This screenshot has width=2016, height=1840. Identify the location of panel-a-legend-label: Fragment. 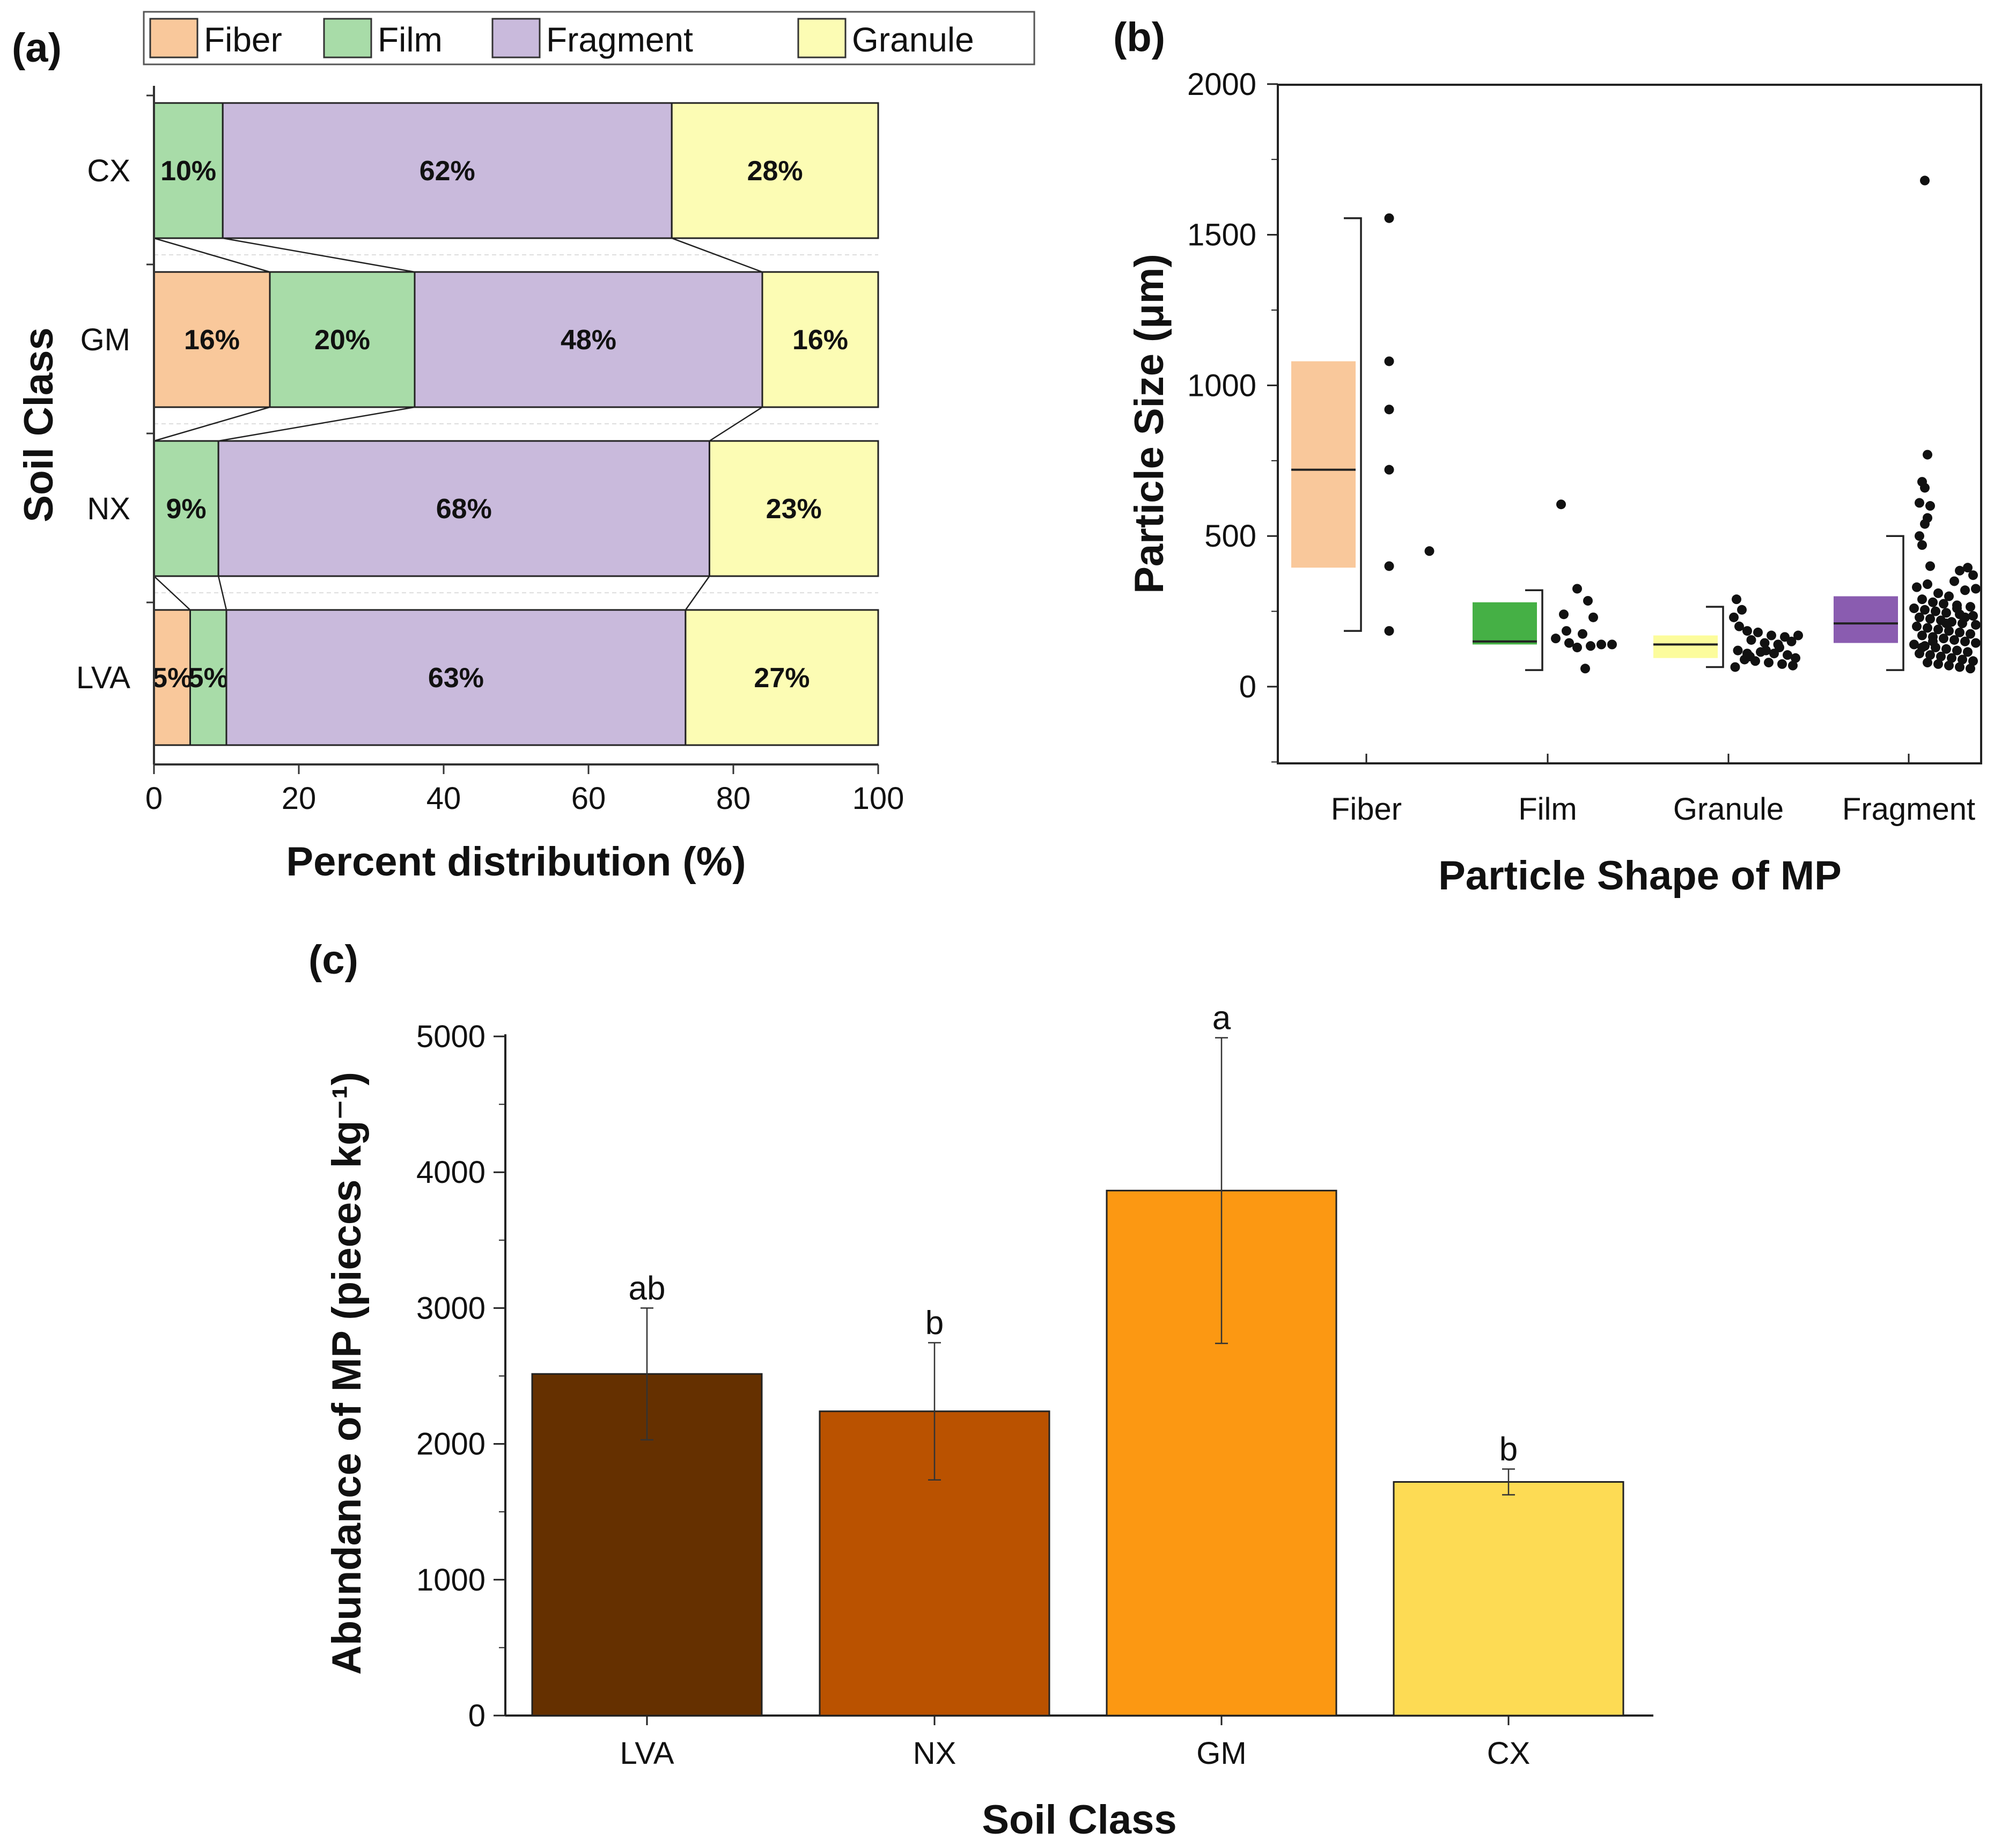
(619, 39).